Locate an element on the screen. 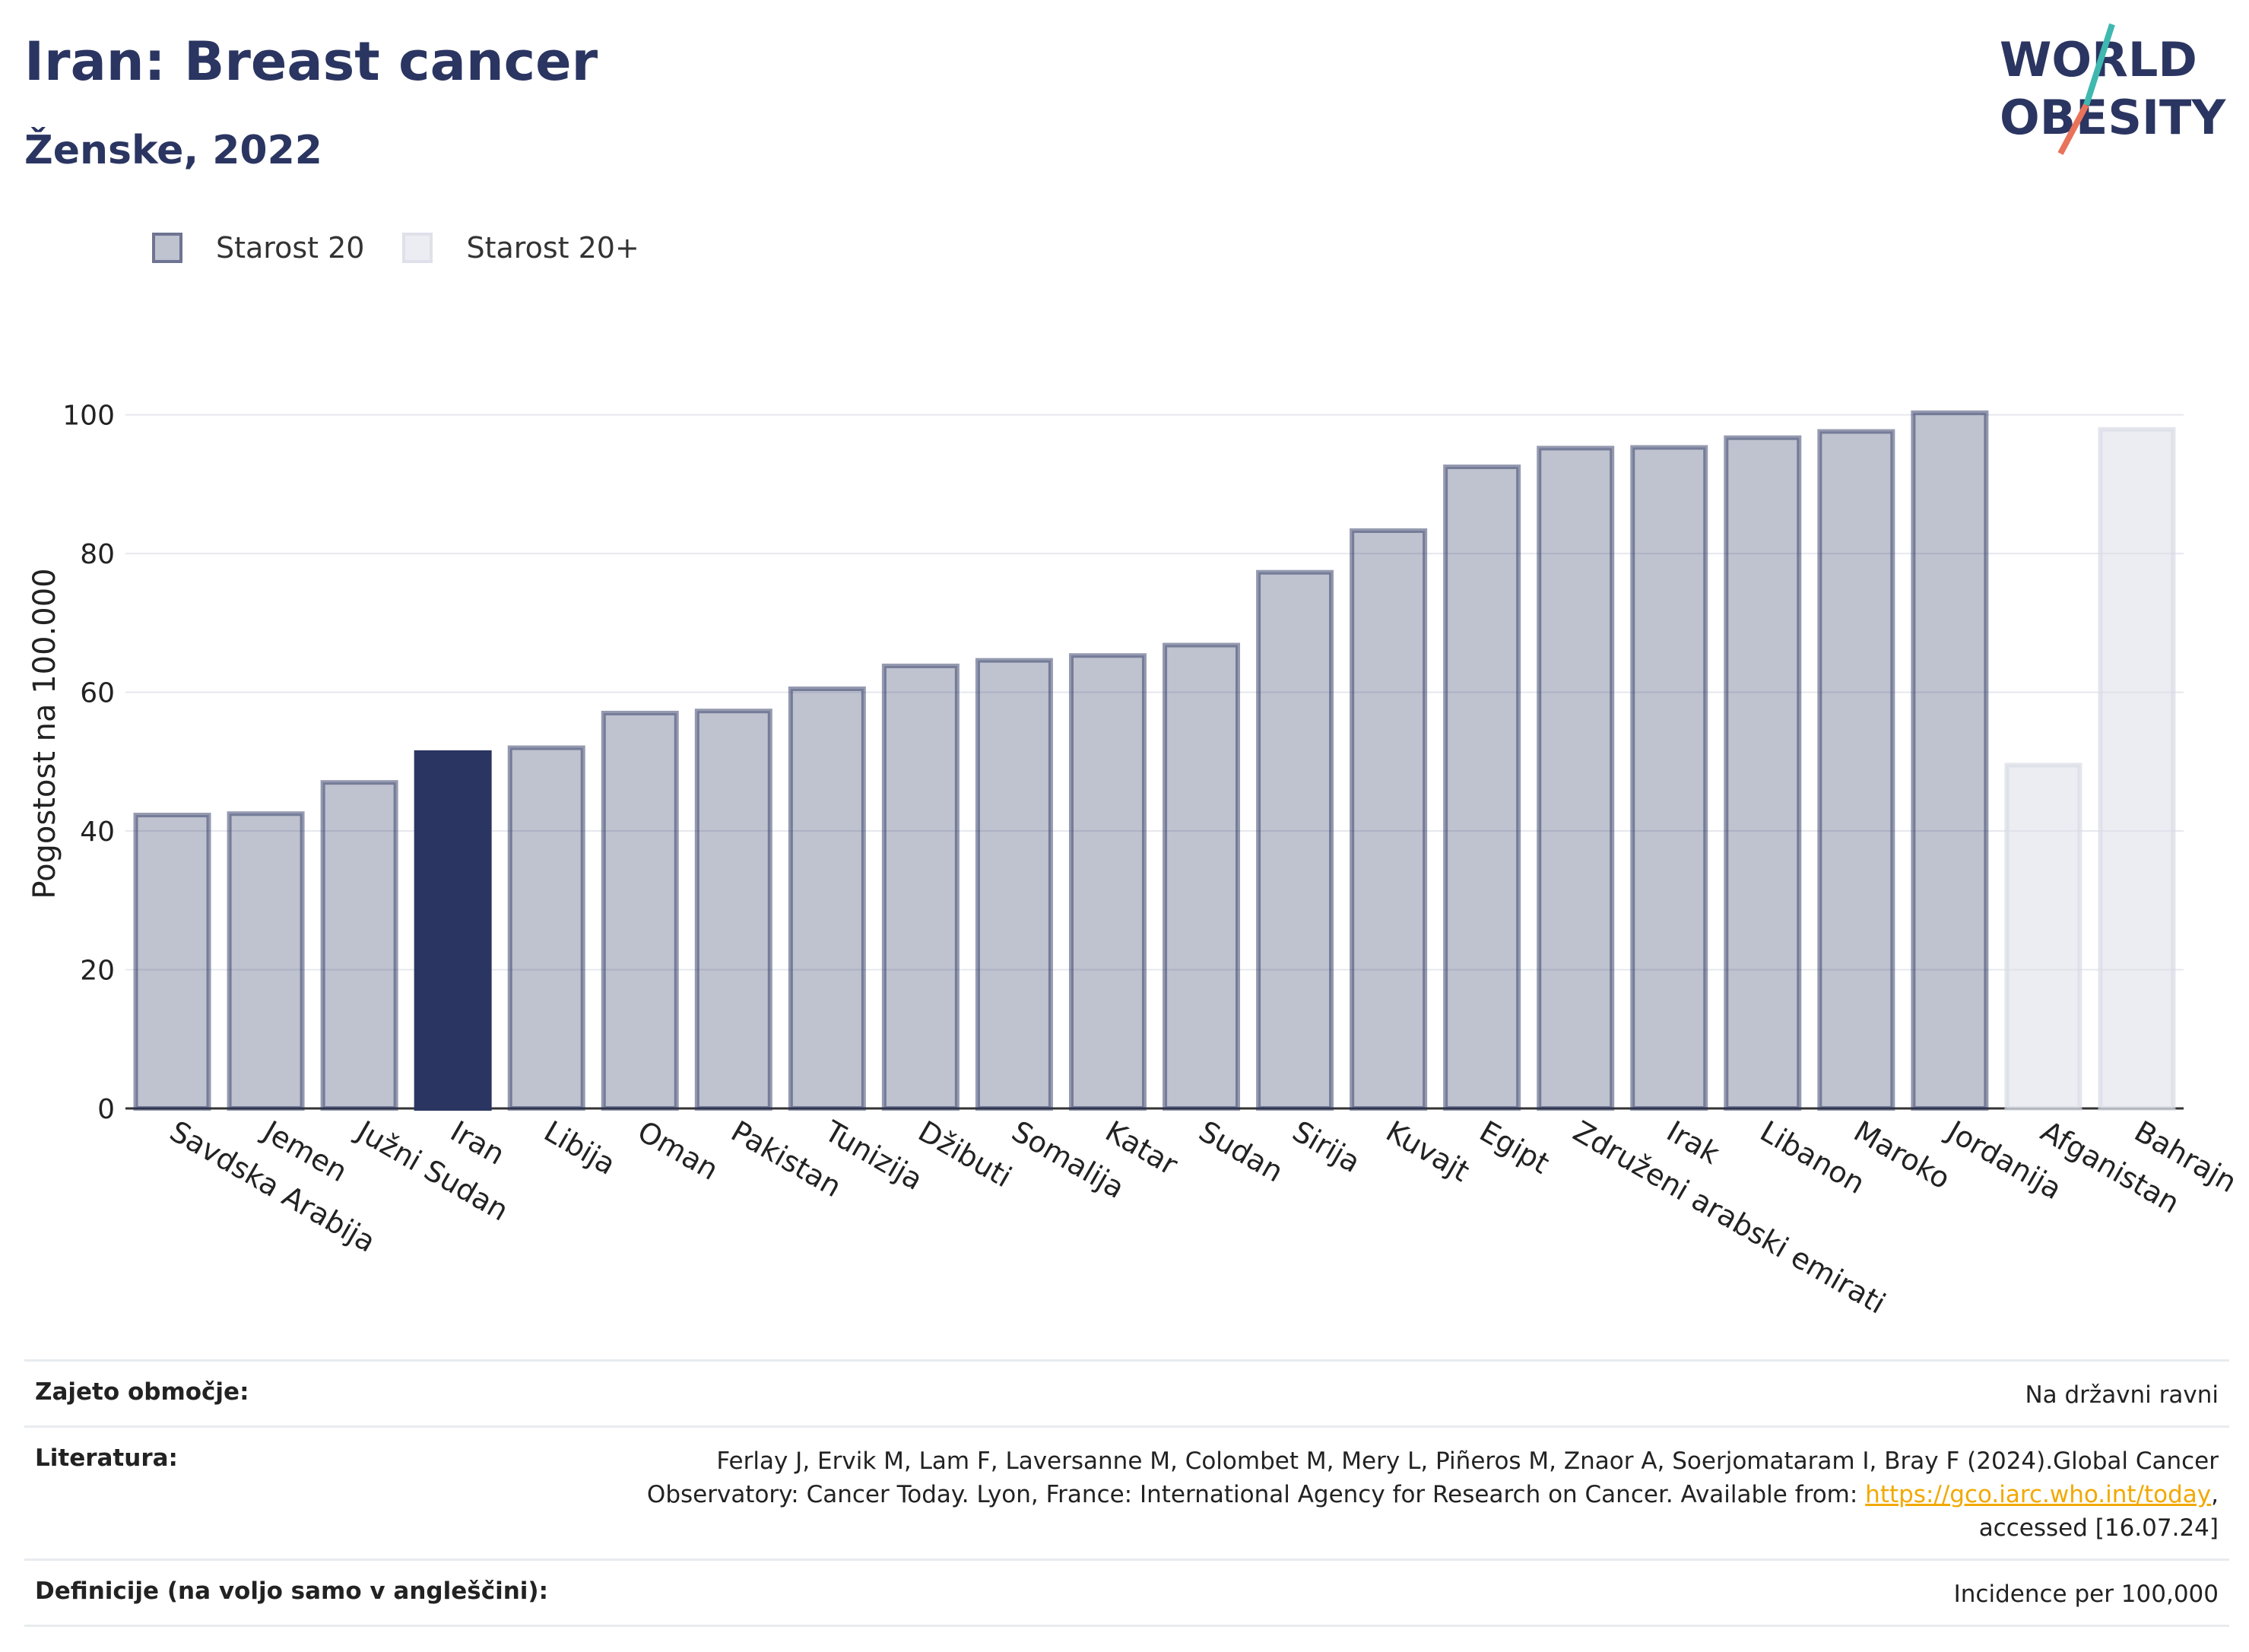 This screenshot has width=2249, height=1652. bar-sudan is located at coordinates (1202, 876).